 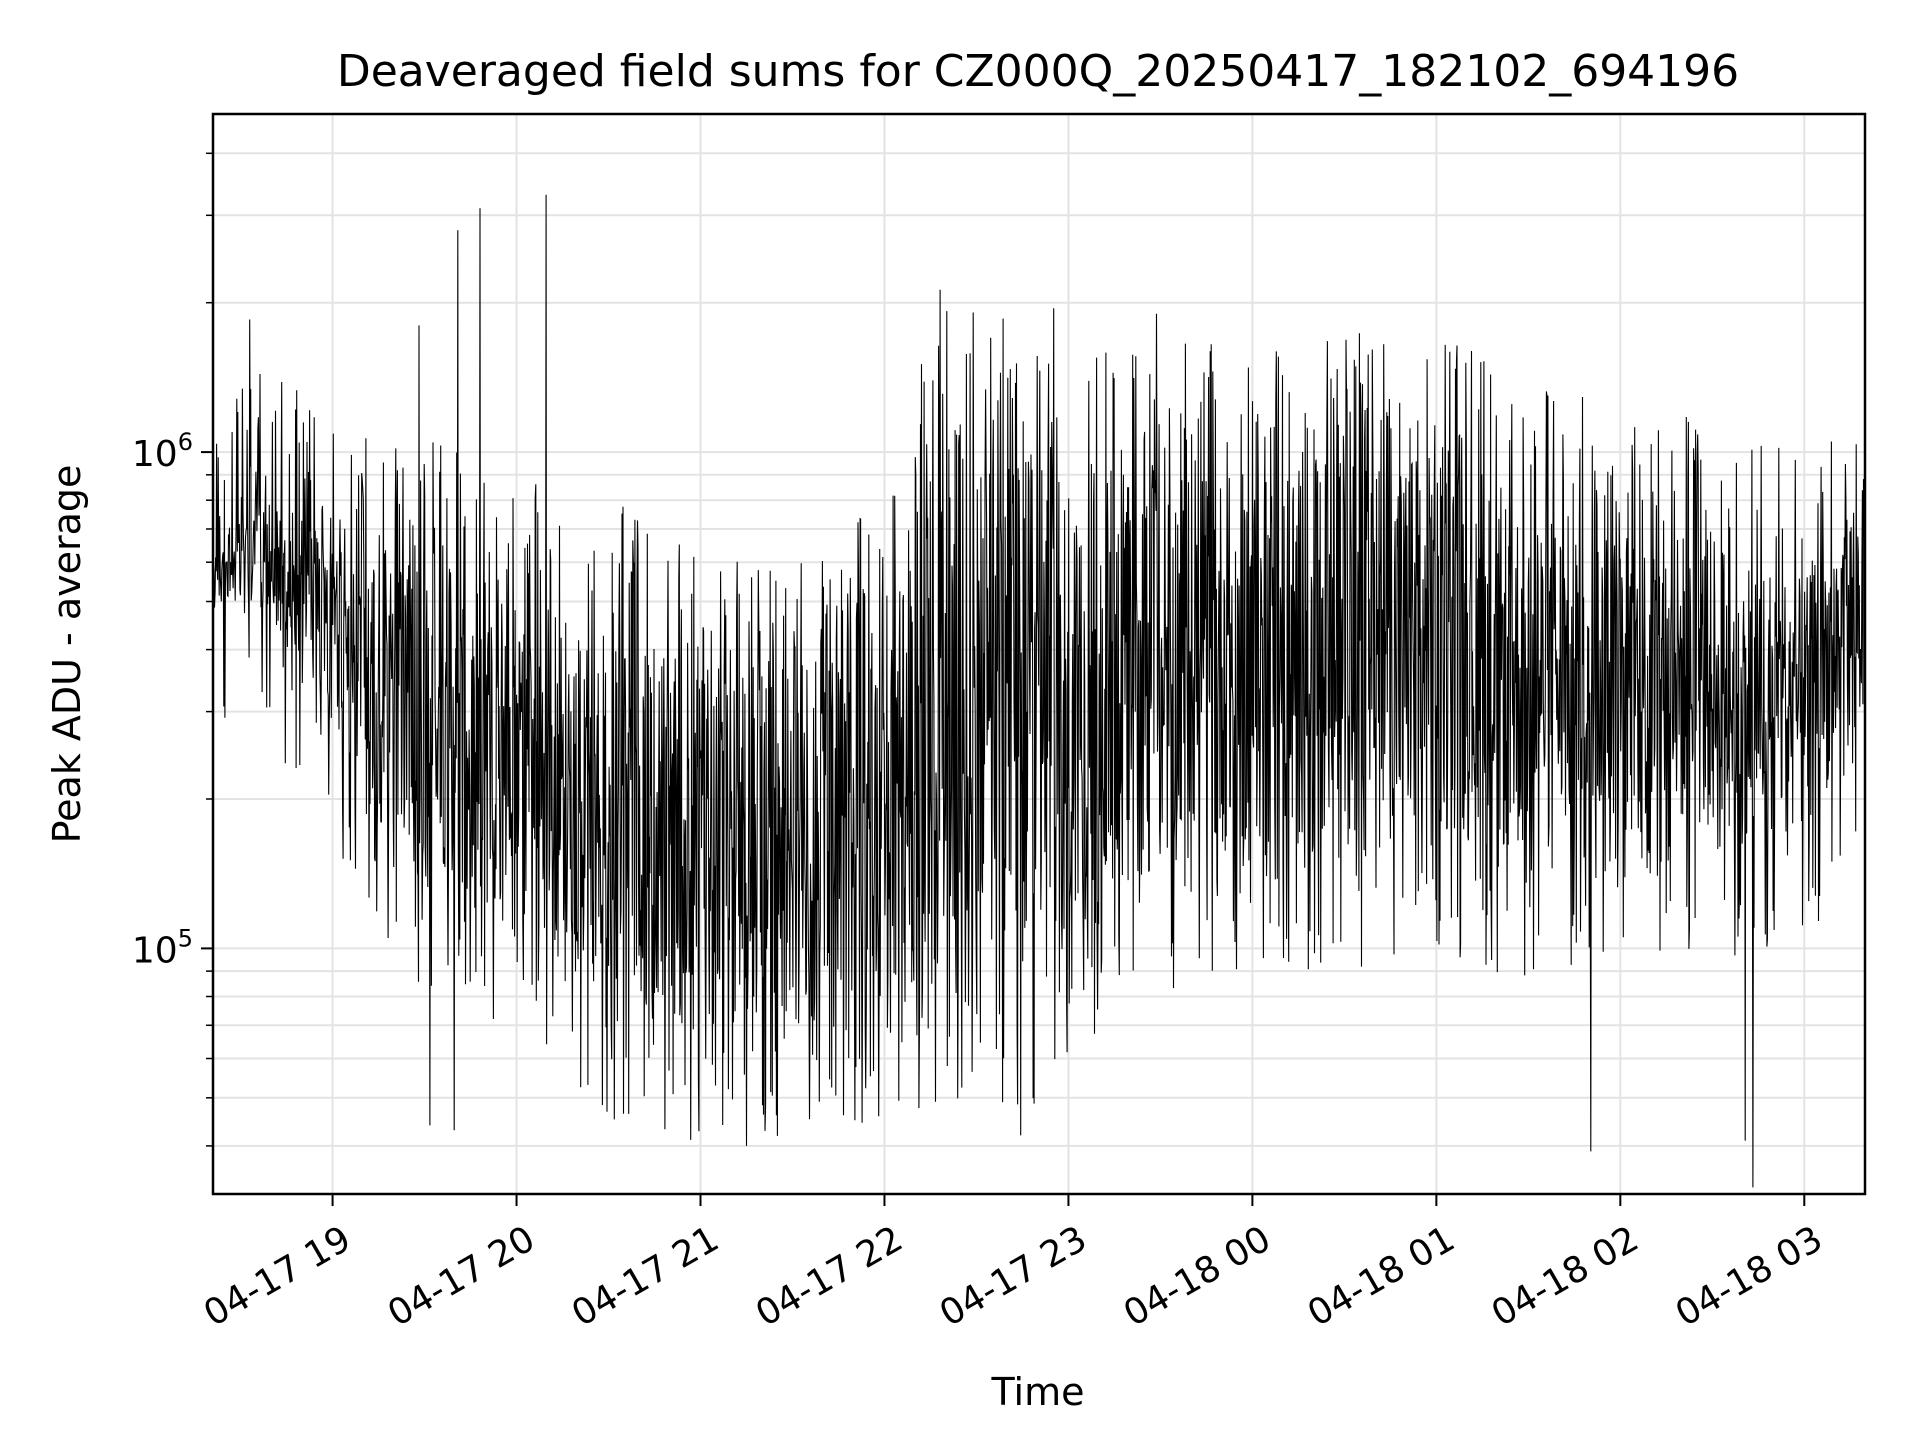 What do you see at coordinates (162, 451) in the screenshot?
I see `y-tick-label: 10⁶` at bounding box center [162, 451].